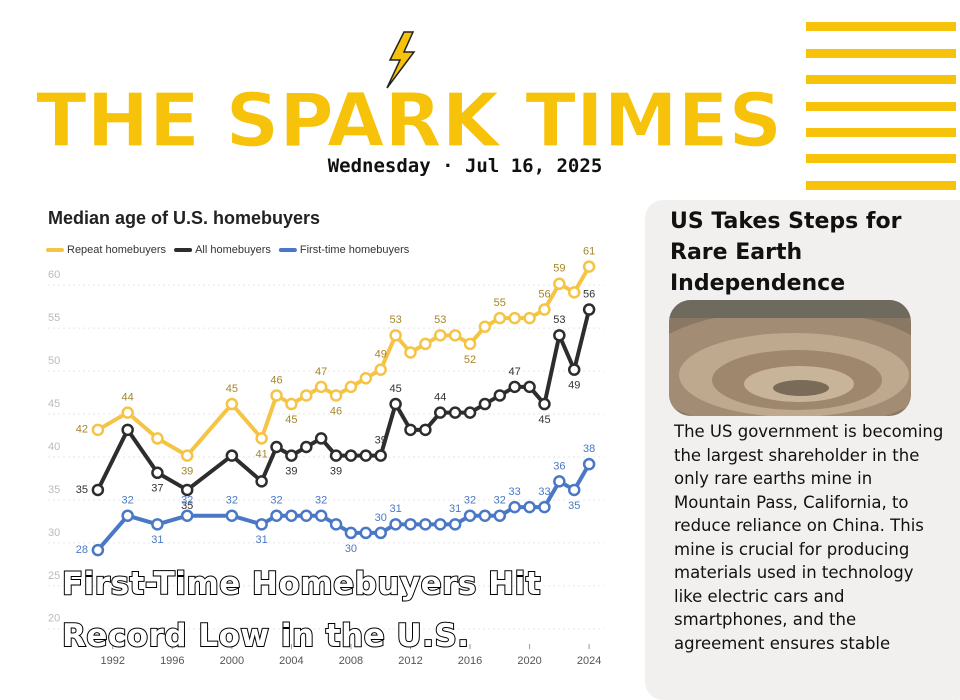 Image resolution: width=960 pixels, height=700 pixels. Describe the element at coordinates (336, 411) in the screenshot. I see `data-label: 46` at that location.